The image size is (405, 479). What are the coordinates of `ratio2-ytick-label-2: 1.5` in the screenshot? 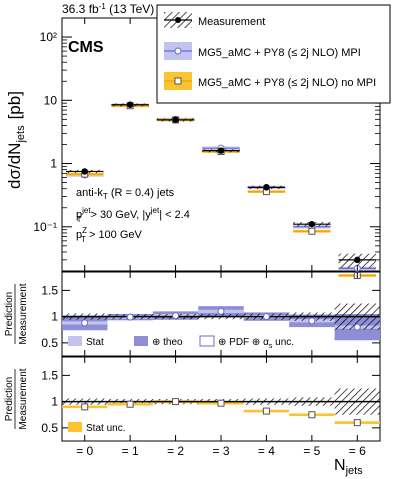 It's located at (49, 375).